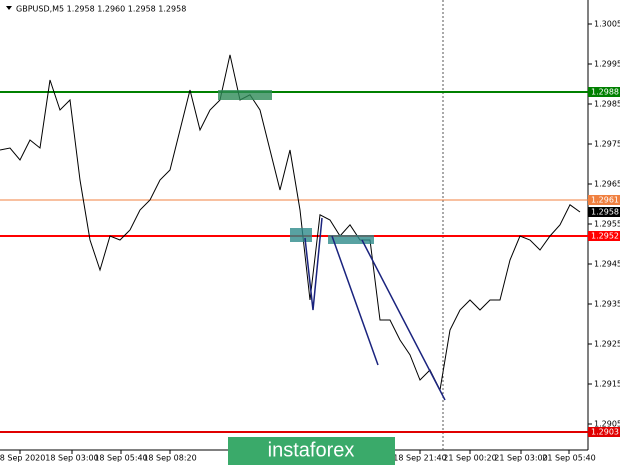 This screenshot has width=620, height=465. What do you see at coordinates (22, 458) in the screenshot?
I see `x-tick-label: 18 Sep 2020` at bounding box center [22, 458].